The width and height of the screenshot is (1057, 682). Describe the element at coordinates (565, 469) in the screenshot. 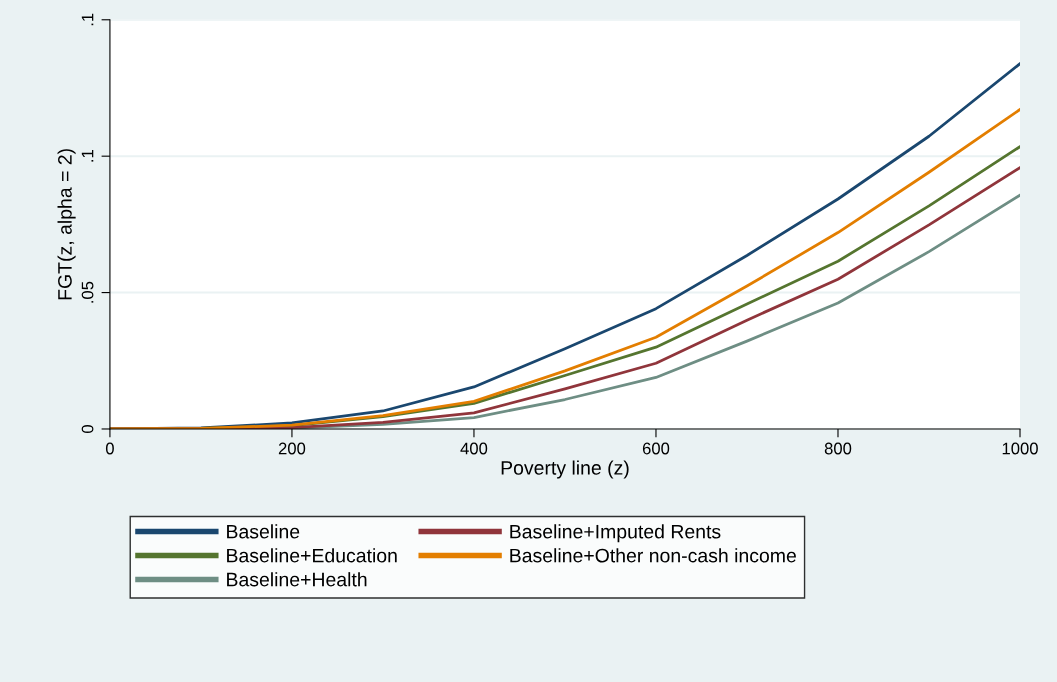

I see `x-axis-title: Poverty line (z)` at that location.